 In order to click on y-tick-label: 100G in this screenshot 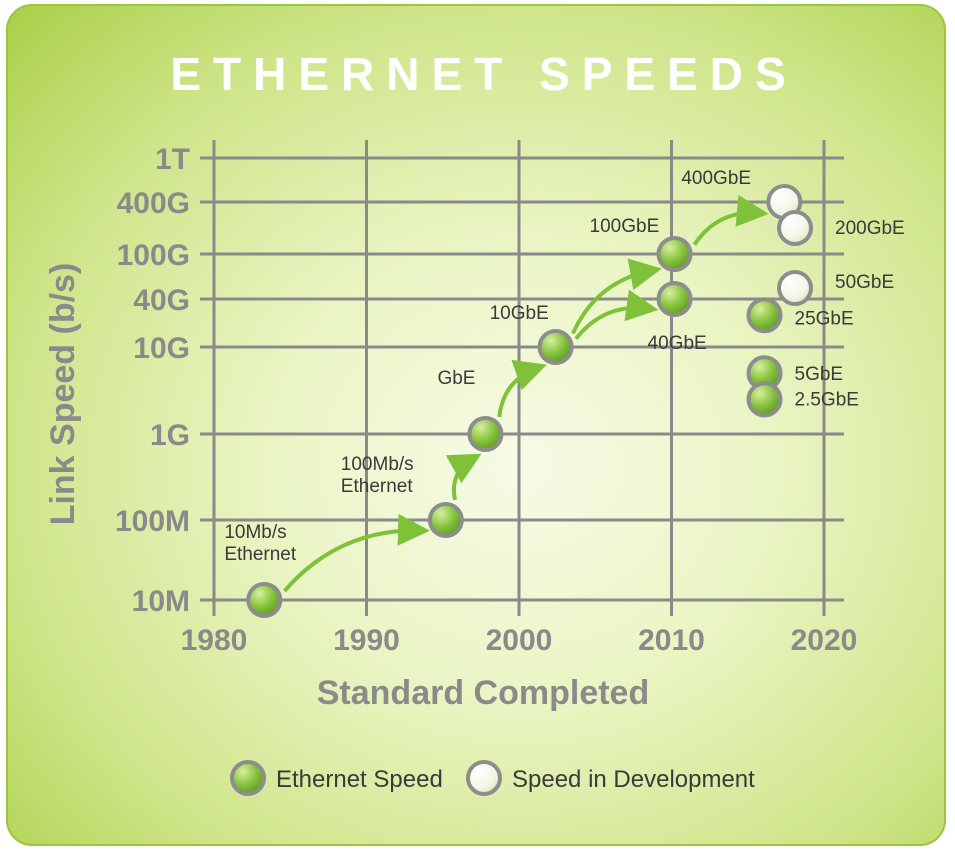, I will do `click(153, 255)`.